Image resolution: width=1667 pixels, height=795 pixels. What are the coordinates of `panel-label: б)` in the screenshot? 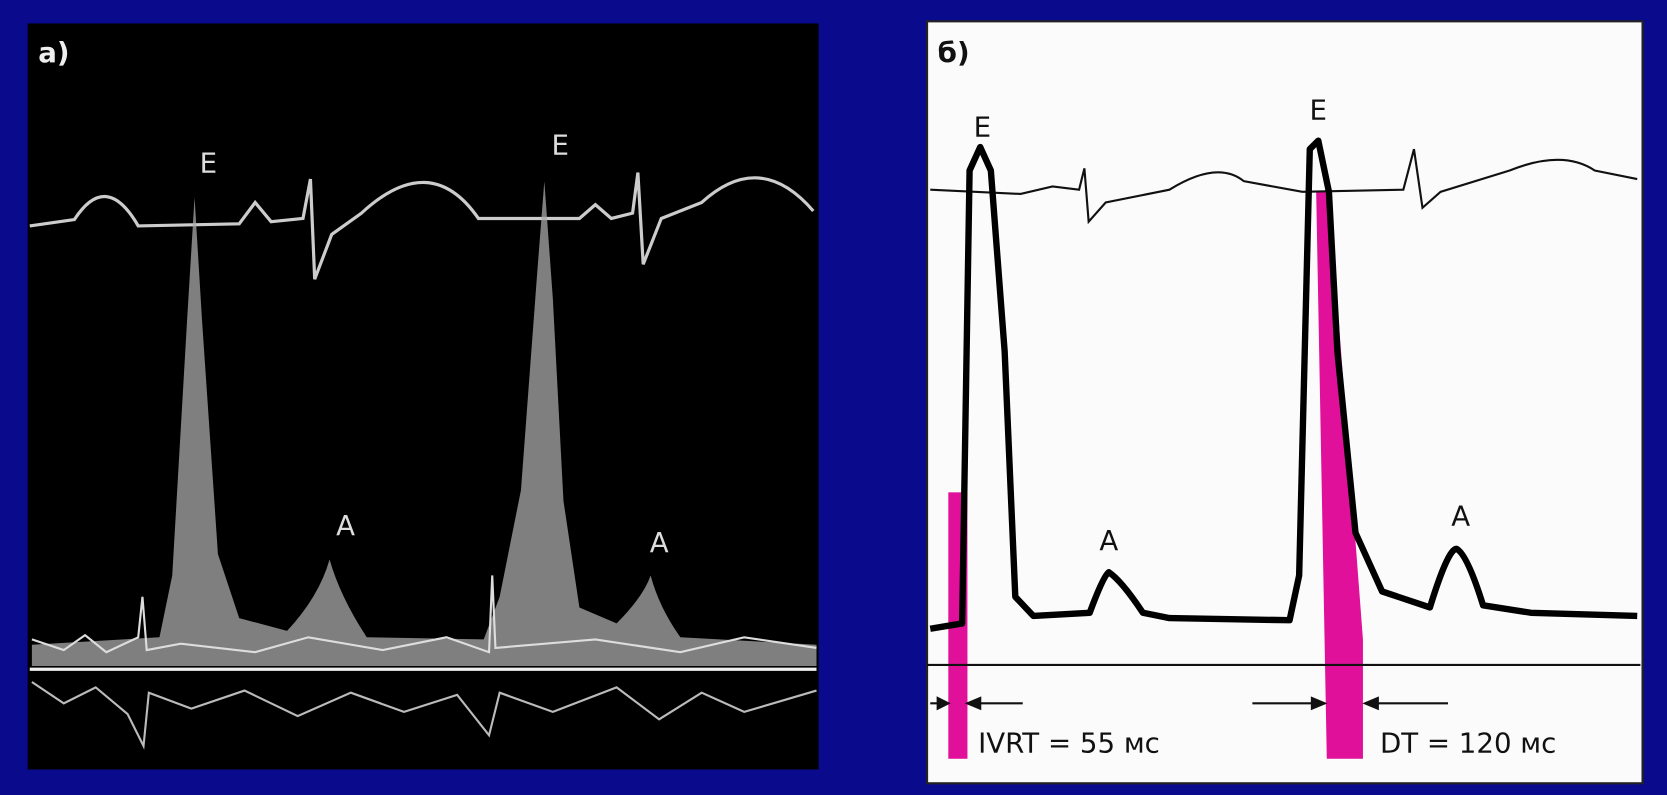 It's located at (954, 52).